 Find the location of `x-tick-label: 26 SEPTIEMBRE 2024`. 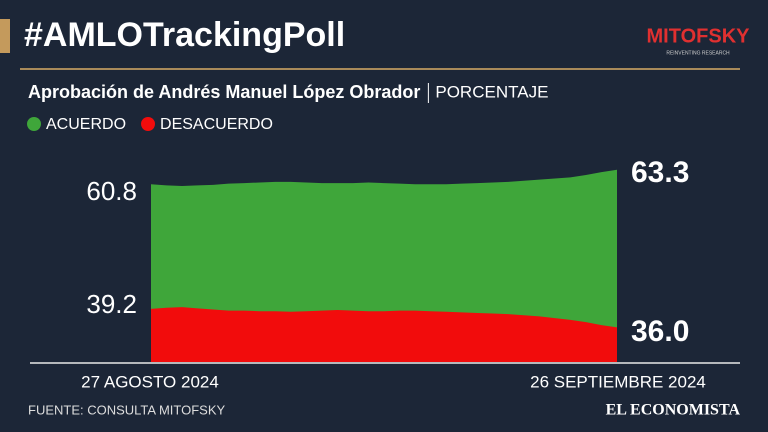

x-tick-label: 26 SEPTIEMBRE 2024 is located at coordinates (618, 381).